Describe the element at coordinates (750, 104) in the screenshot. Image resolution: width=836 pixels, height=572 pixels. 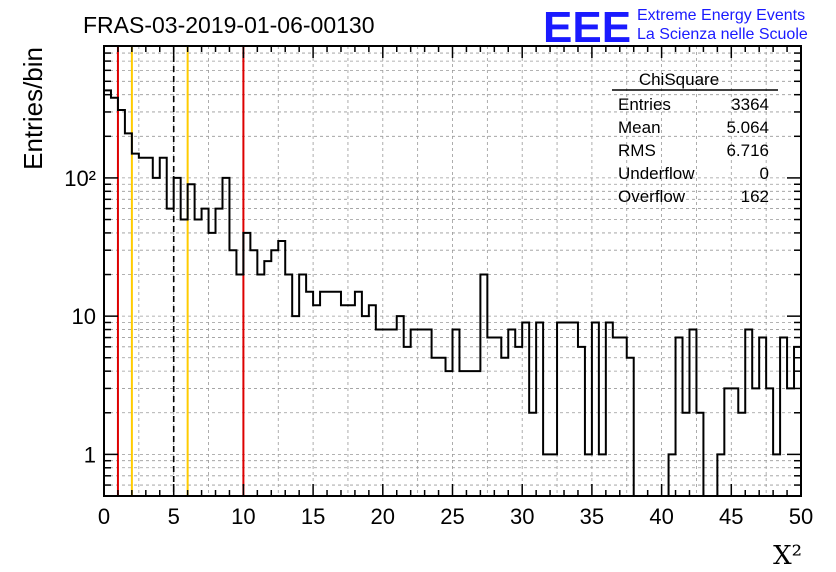
I see `stats-row-value: 3364` at that location.